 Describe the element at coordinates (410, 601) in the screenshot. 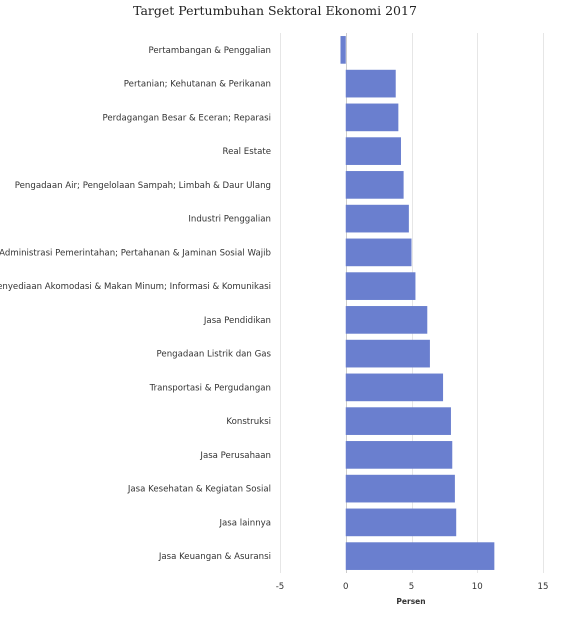

I see `x-axis-title: Persen` at that location.